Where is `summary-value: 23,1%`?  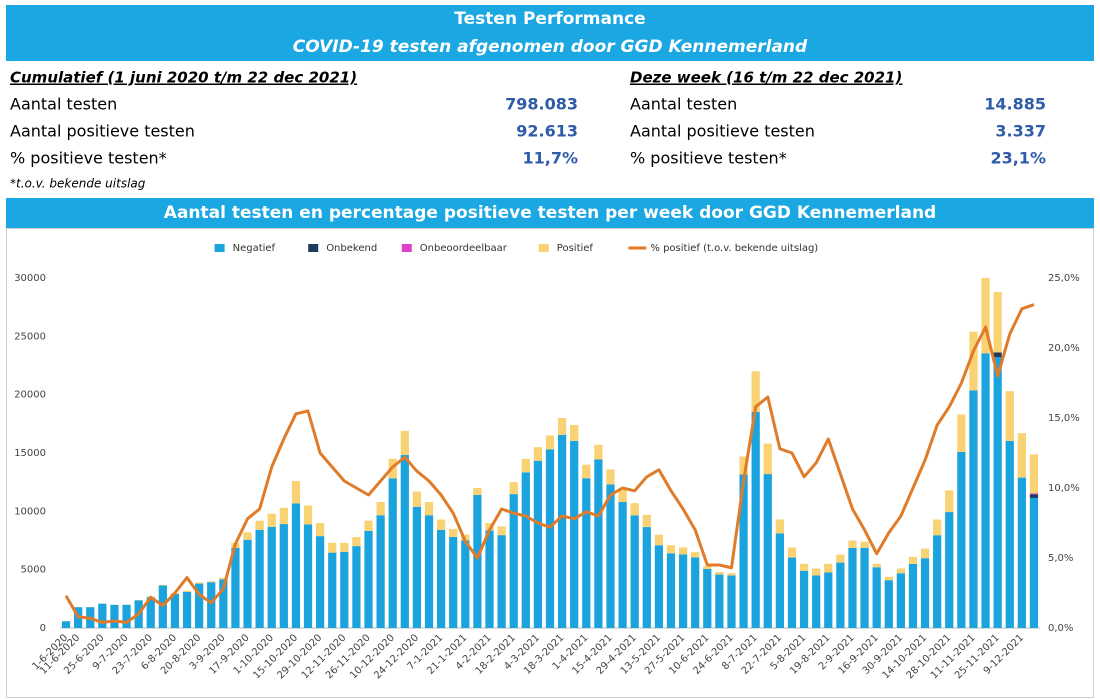
summary-value: 23,1% is located at coordinates (1018, 158).